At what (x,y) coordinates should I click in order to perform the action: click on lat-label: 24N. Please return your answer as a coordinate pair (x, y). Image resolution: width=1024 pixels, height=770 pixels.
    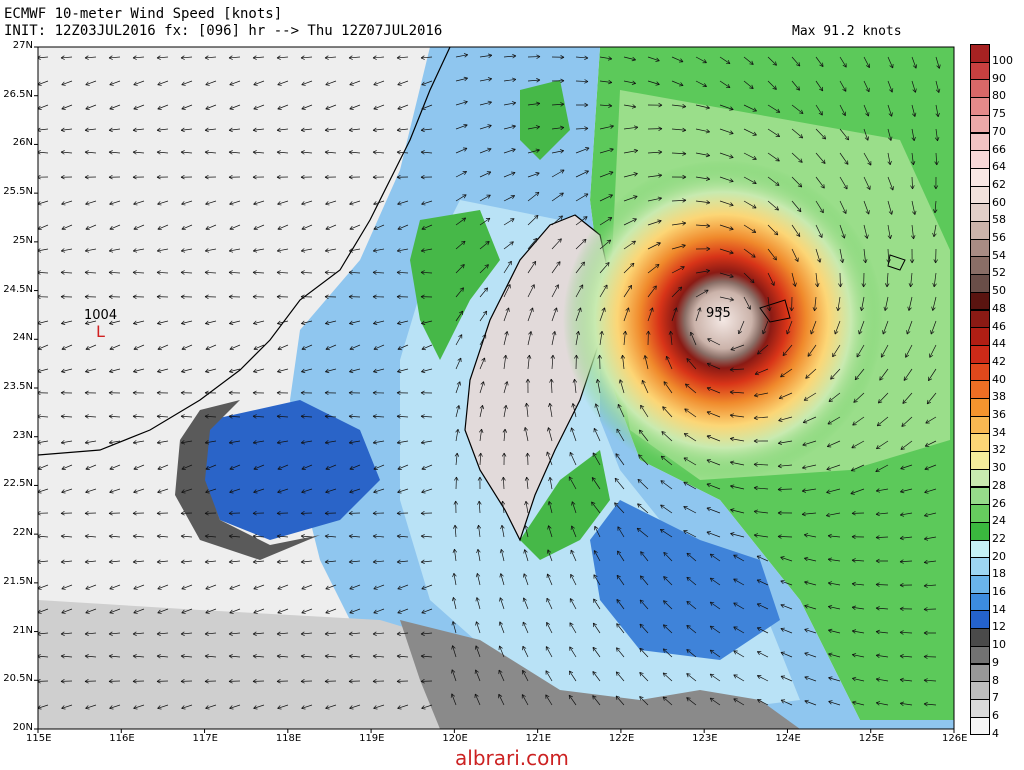
    Looking at the image, I should click on (23, 337).